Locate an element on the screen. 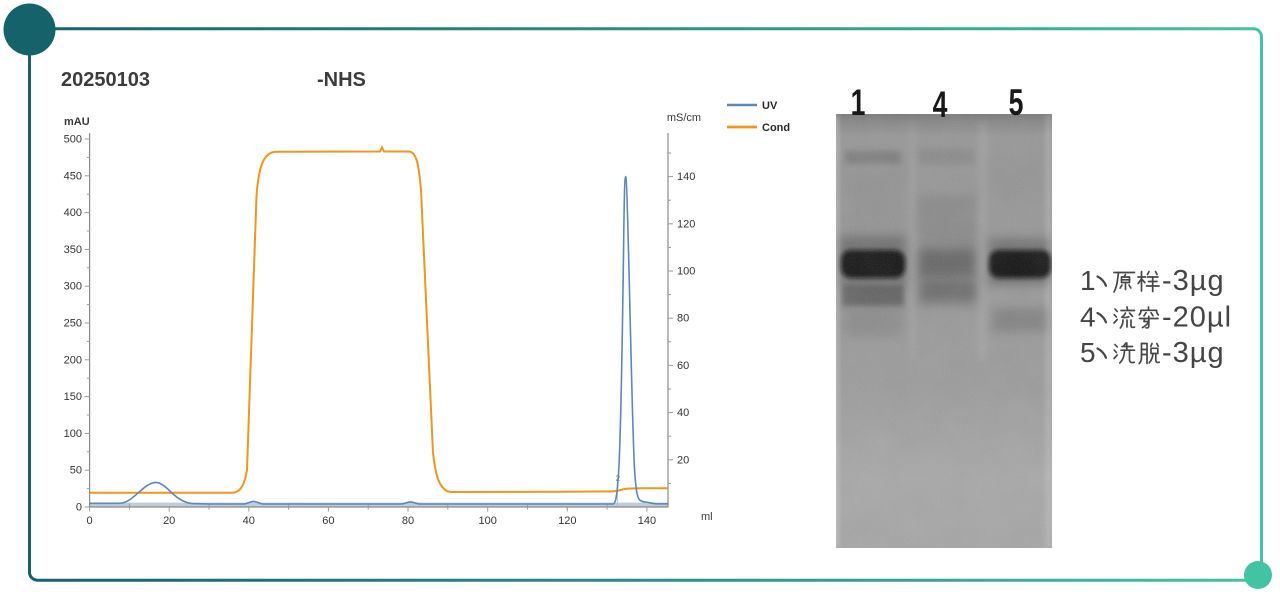 The width and height of the screenshot is (1280, 610). svg-text: ml is located at coordinates (707, 517).